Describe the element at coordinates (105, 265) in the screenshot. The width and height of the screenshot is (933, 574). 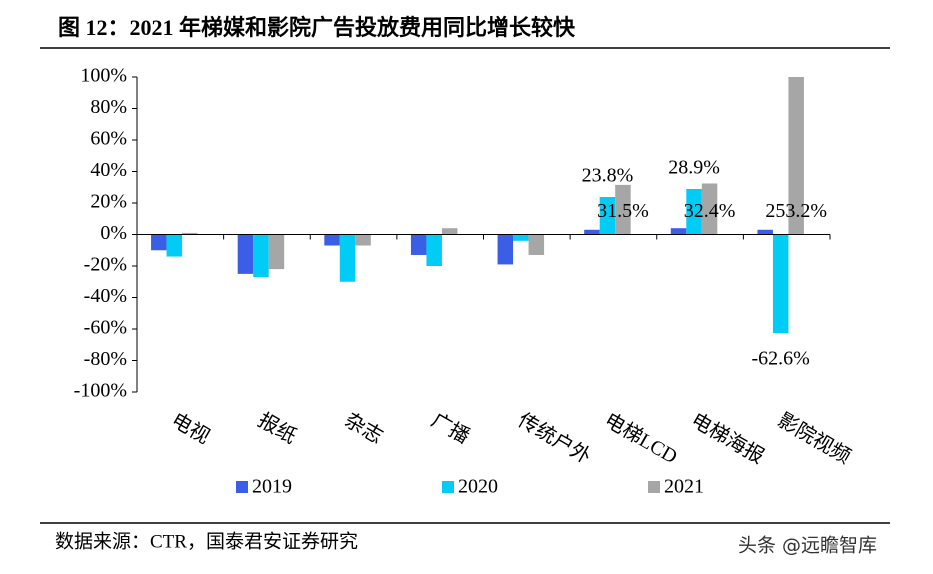
I see `y-tick-label: -20%` at that location.